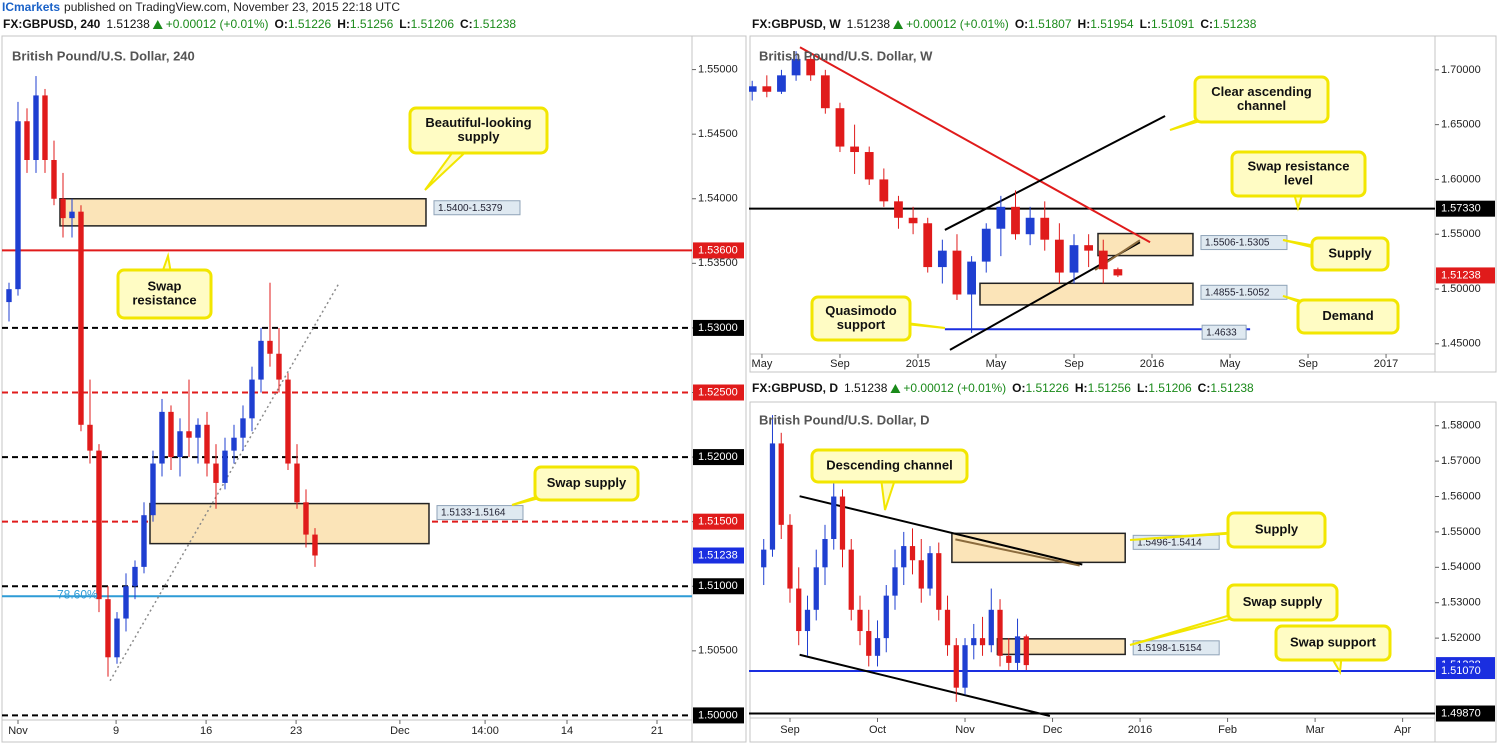 This screenshot has height=744, width=1498. I want to click on quote-label: O:, so click(1021, 24).